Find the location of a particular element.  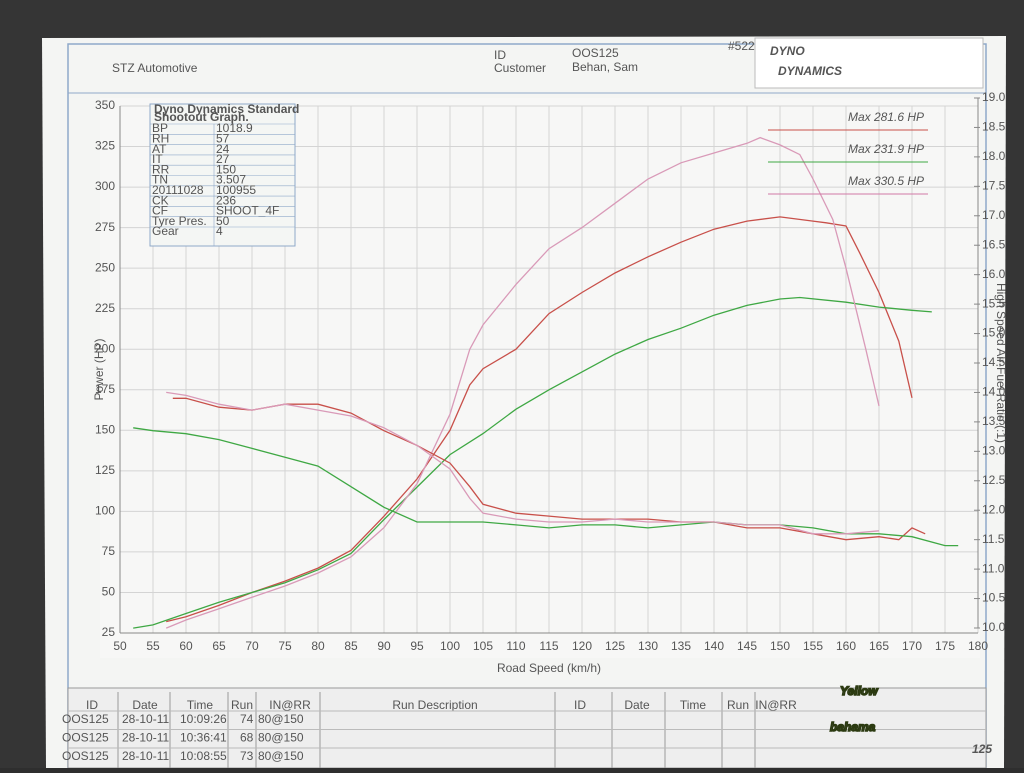

y-tick-label: 225 is located at coordinates (105, 308).